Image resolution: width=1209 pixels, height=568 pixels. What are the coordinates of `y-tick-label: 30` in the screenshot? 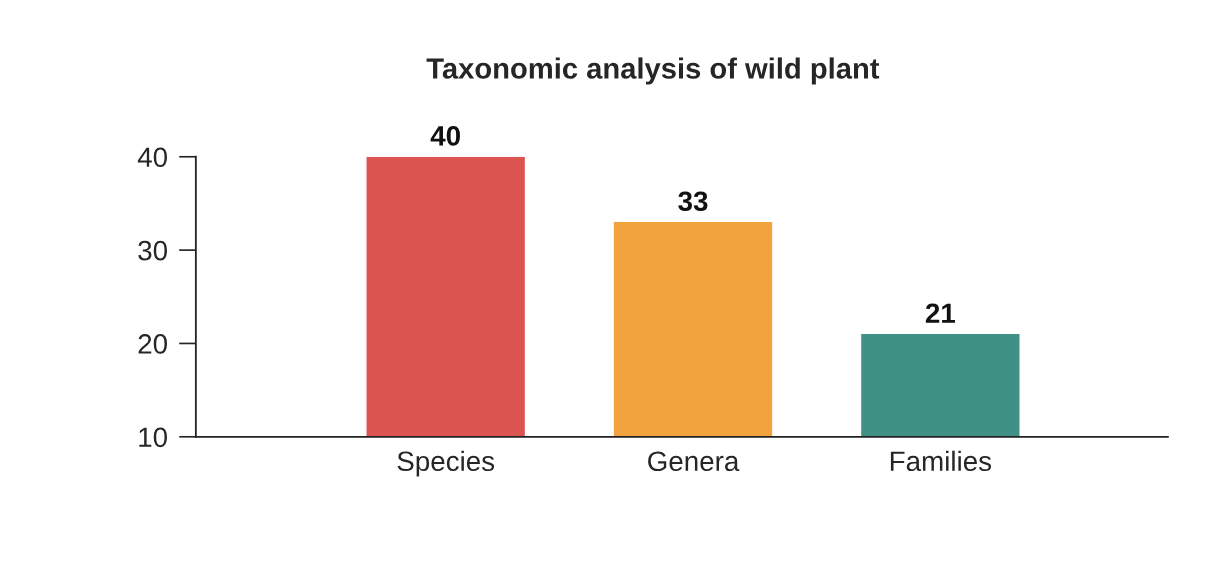 It's located at (152, 250).